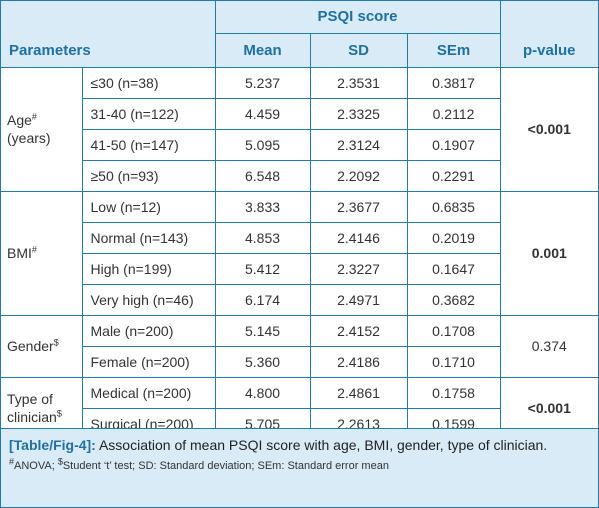 The width and height of the screenshot is (599, 508). Describe the element at coordinates (358, 82) in the screenshot. I see `sd-cell: 2.3531` at that location.